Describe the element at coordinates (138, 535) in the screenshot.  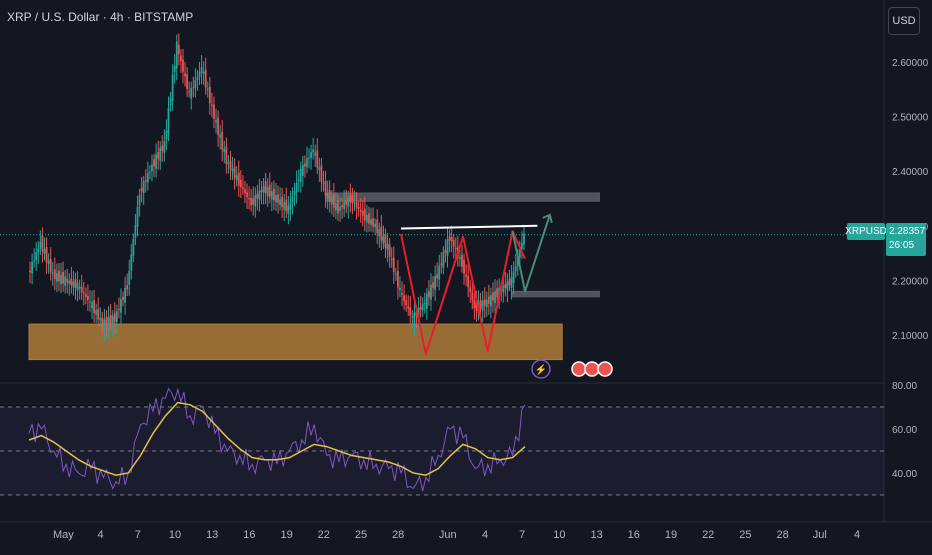
I see `time-axis-label: 7` at that location.